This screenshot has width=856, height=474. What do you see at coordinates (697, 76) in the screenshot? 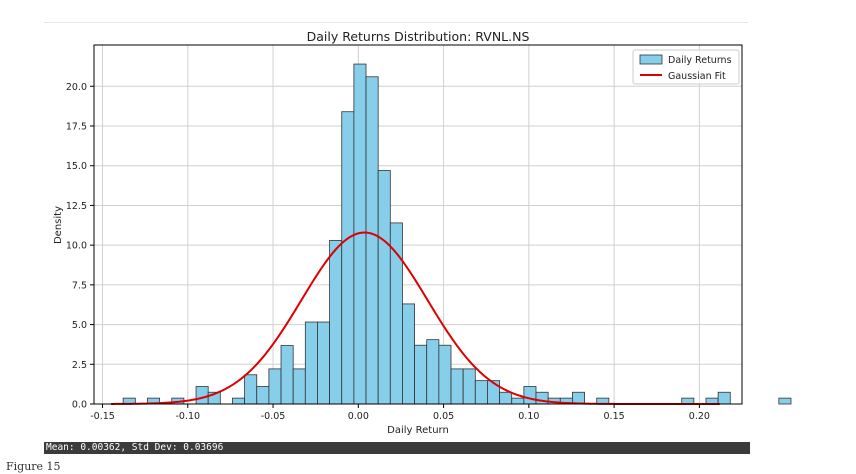
I see `legend-label-gaussian-fit: Gaussian Fit` at bounding box center [697, 76].